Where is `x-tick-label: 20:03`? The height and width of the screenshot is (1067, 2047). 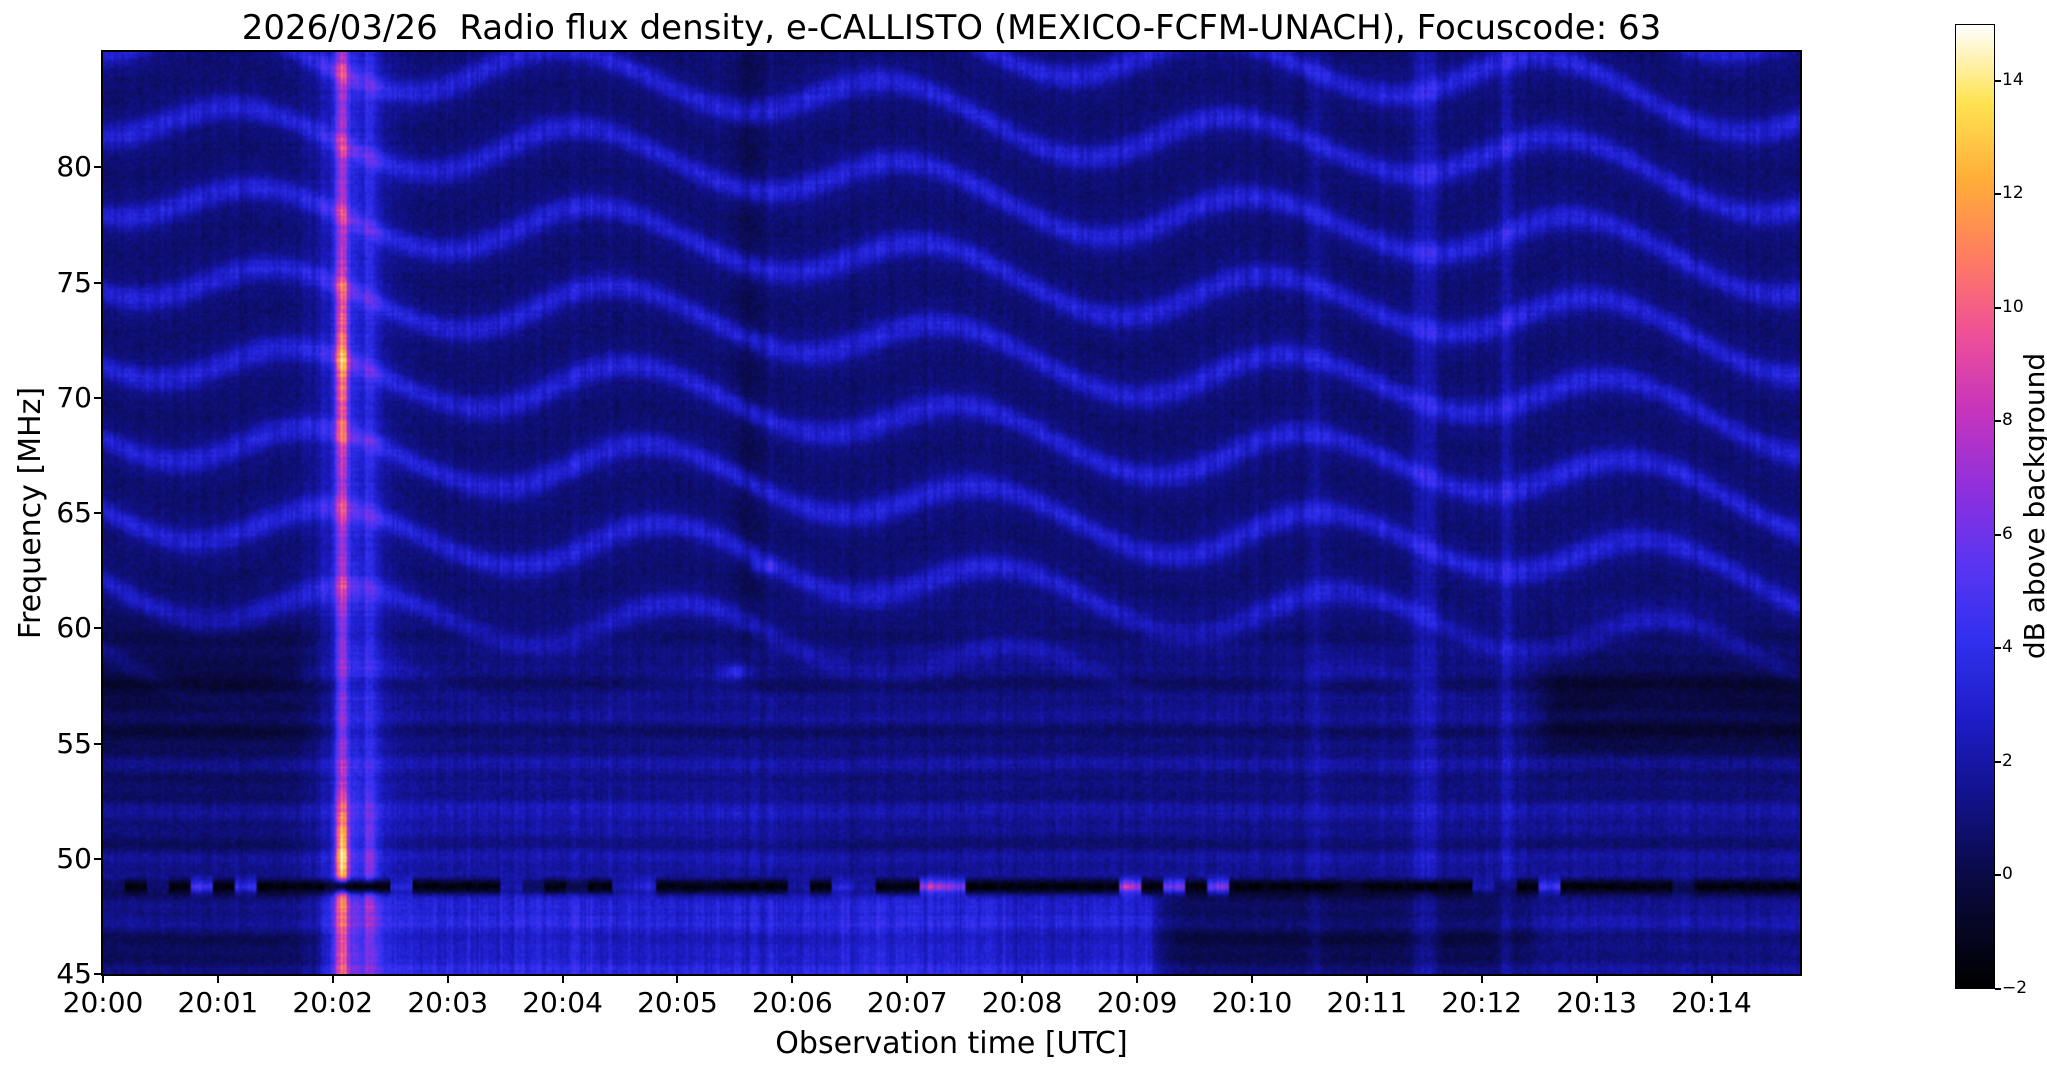
x-tick-label: 20:03 is located at coordinates (448, 1002).